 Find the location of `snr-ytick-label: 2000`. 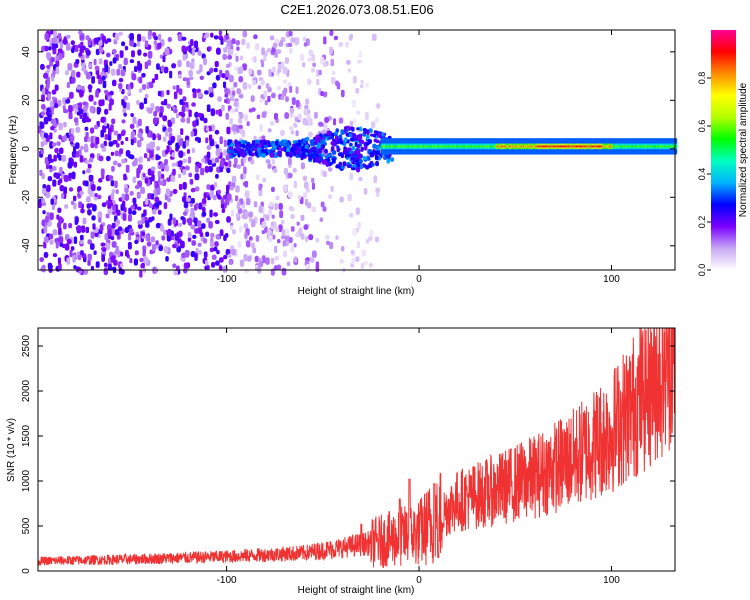

snr-ytick-label: 2000 is located at coordinates (26, 390).